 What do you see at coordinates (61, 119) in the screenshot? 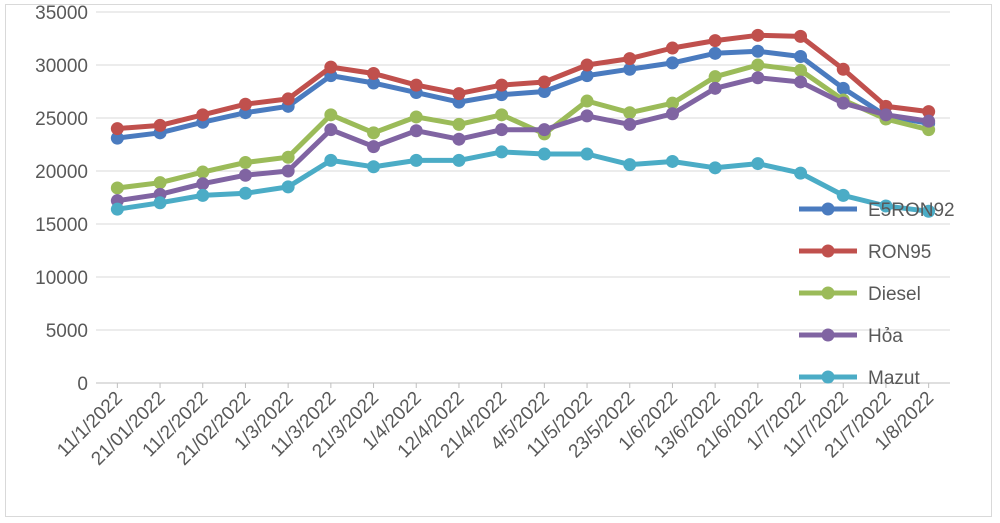
I see `y-tick-label: 25000` at bounding box center [61, 119].